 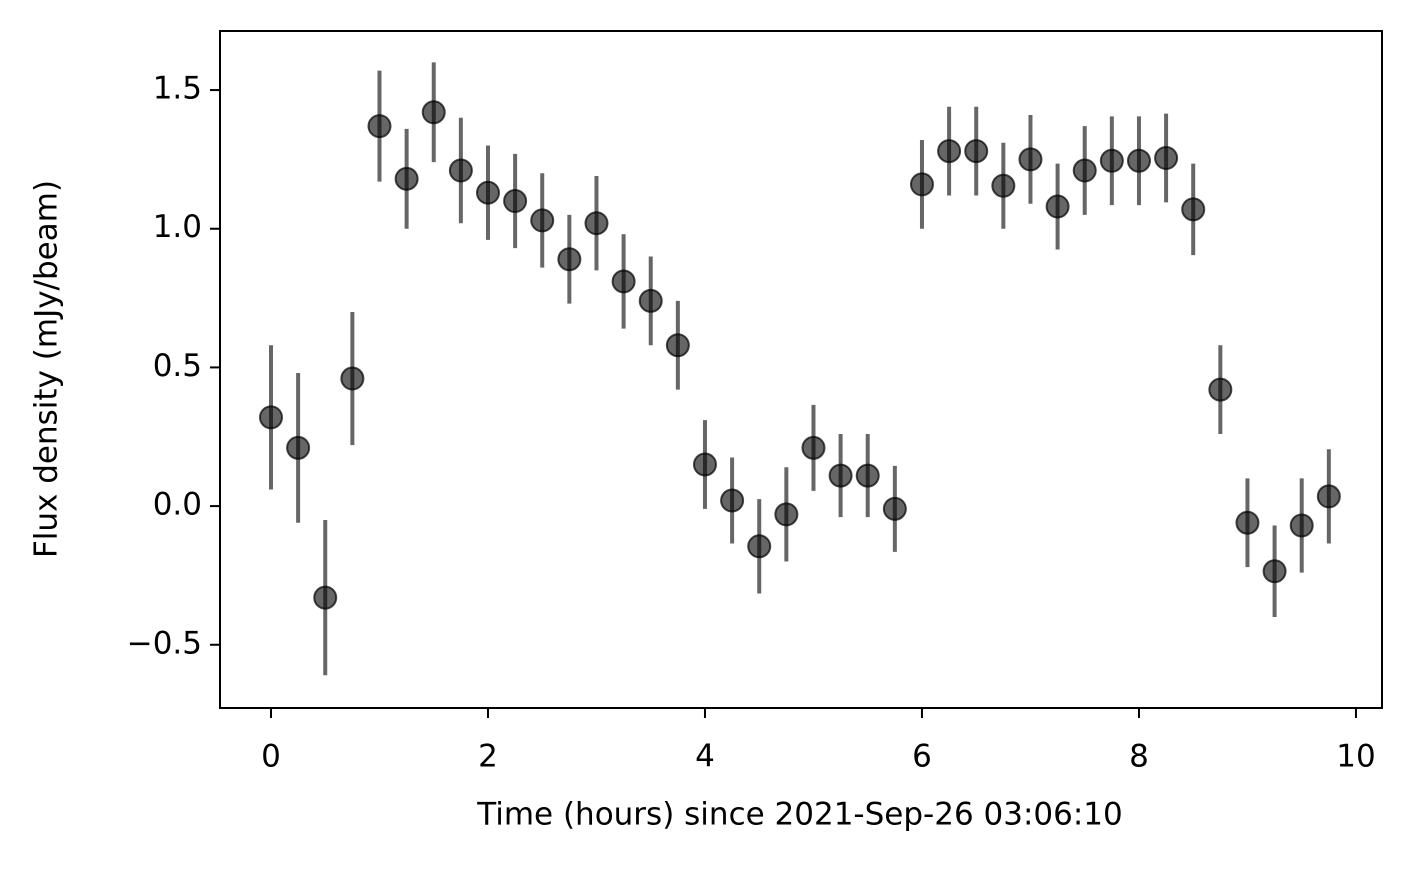 I want to click on y-axis-label: Flux density (mJy/beam), so click(x=47, y=369).